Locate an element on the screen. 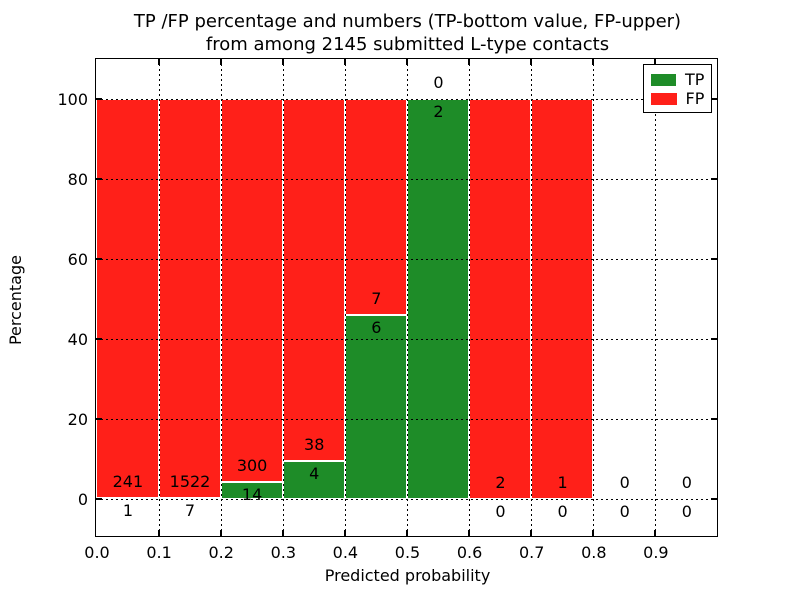 This screenshot has width=800, height=600. annotation-tp-3: 4 is located at coordinates (314, 474).